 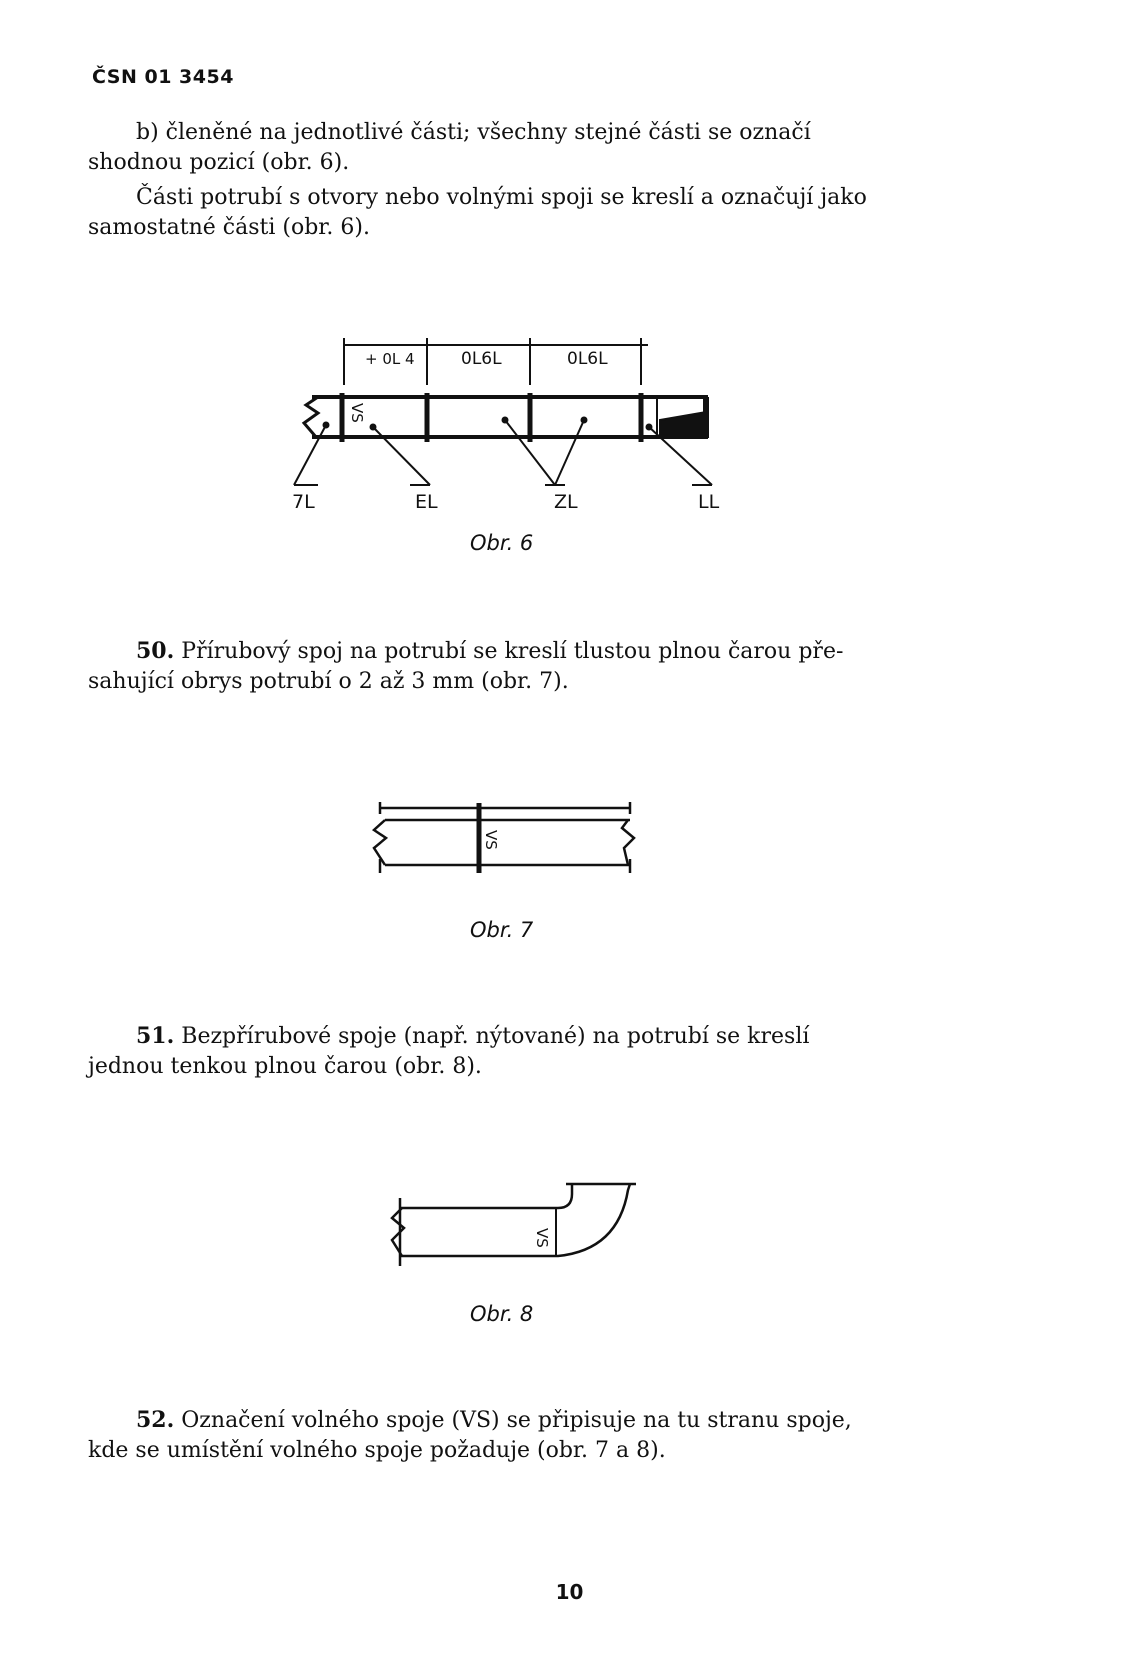 I want to click on paragraph-50-number: 50., so click(x=155, y=651).